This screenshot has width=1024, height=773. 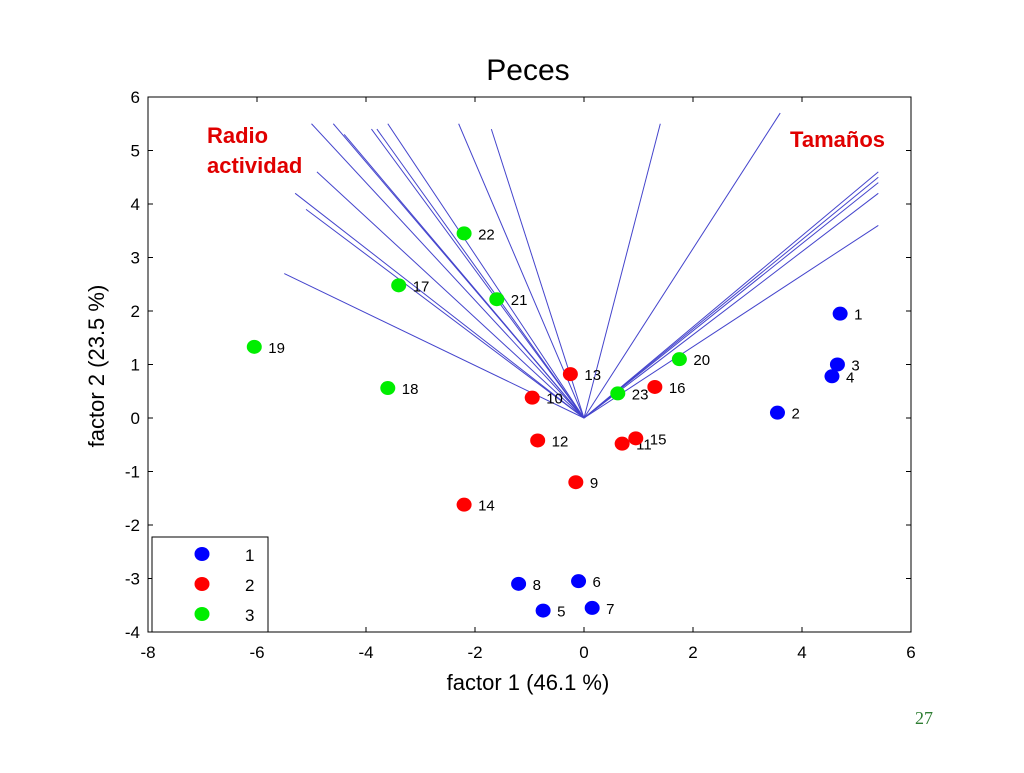 What do you see at coordinates (237, 135) in the screenshot?
I see `annotation-text: Radio` at bounding box center [237, 135].